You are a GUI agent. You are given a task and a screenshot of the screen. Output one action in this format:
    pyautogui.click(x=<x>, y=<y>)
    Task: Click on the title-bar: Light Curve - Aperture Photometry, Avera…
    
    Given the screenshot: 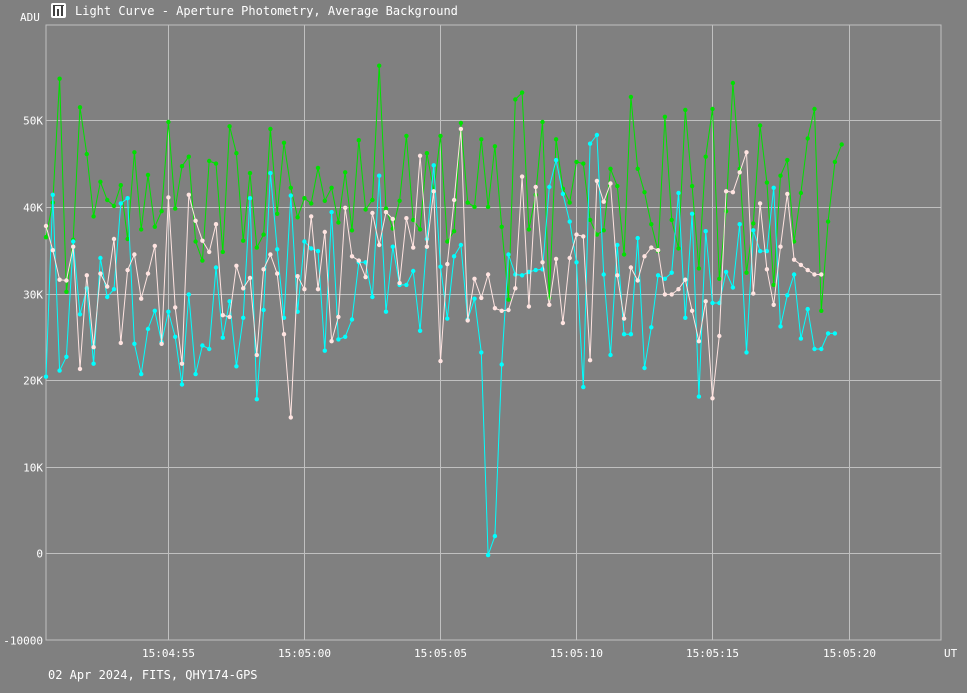 What is the action you would take?
    pyautogui.click(x=483, y=12)
    